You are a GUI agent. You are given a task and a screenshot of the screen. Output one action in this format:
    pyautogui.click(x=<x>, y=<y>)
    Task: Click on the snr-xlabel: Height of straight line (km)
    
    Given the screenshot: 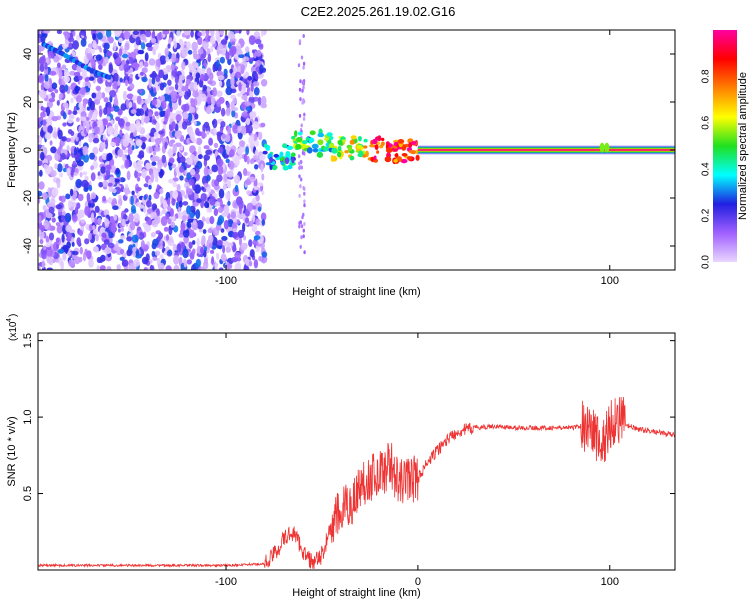 What is the action you would take?
    pyautogui.click(x=356, y=593)
    